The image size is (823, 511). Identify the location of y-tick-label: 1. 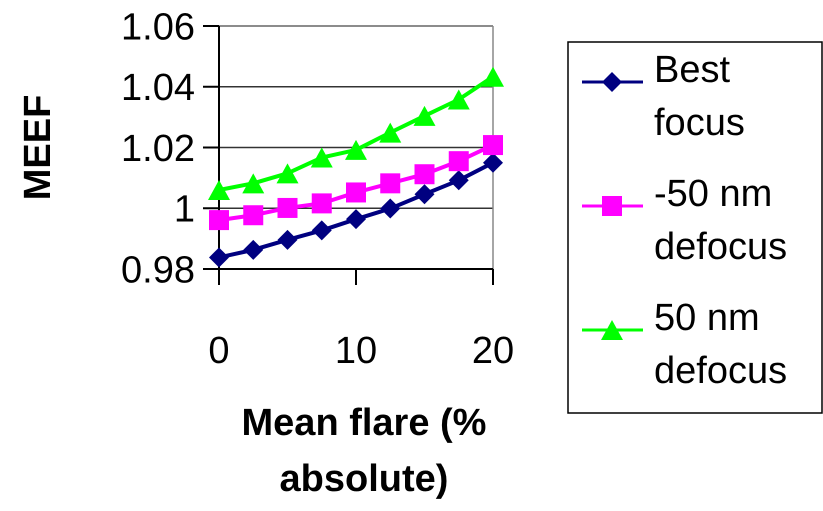
(184, 209).